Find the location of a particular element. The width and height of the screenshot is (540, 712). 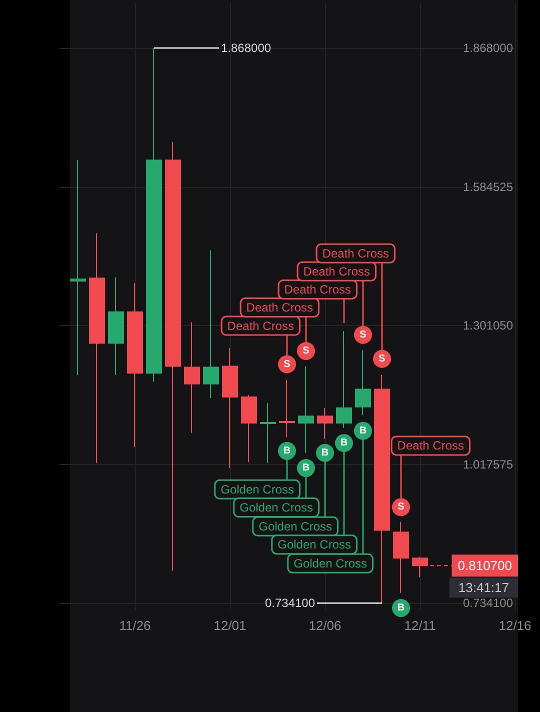

annotation: 0.734100 is located at coordinates (290, 603).